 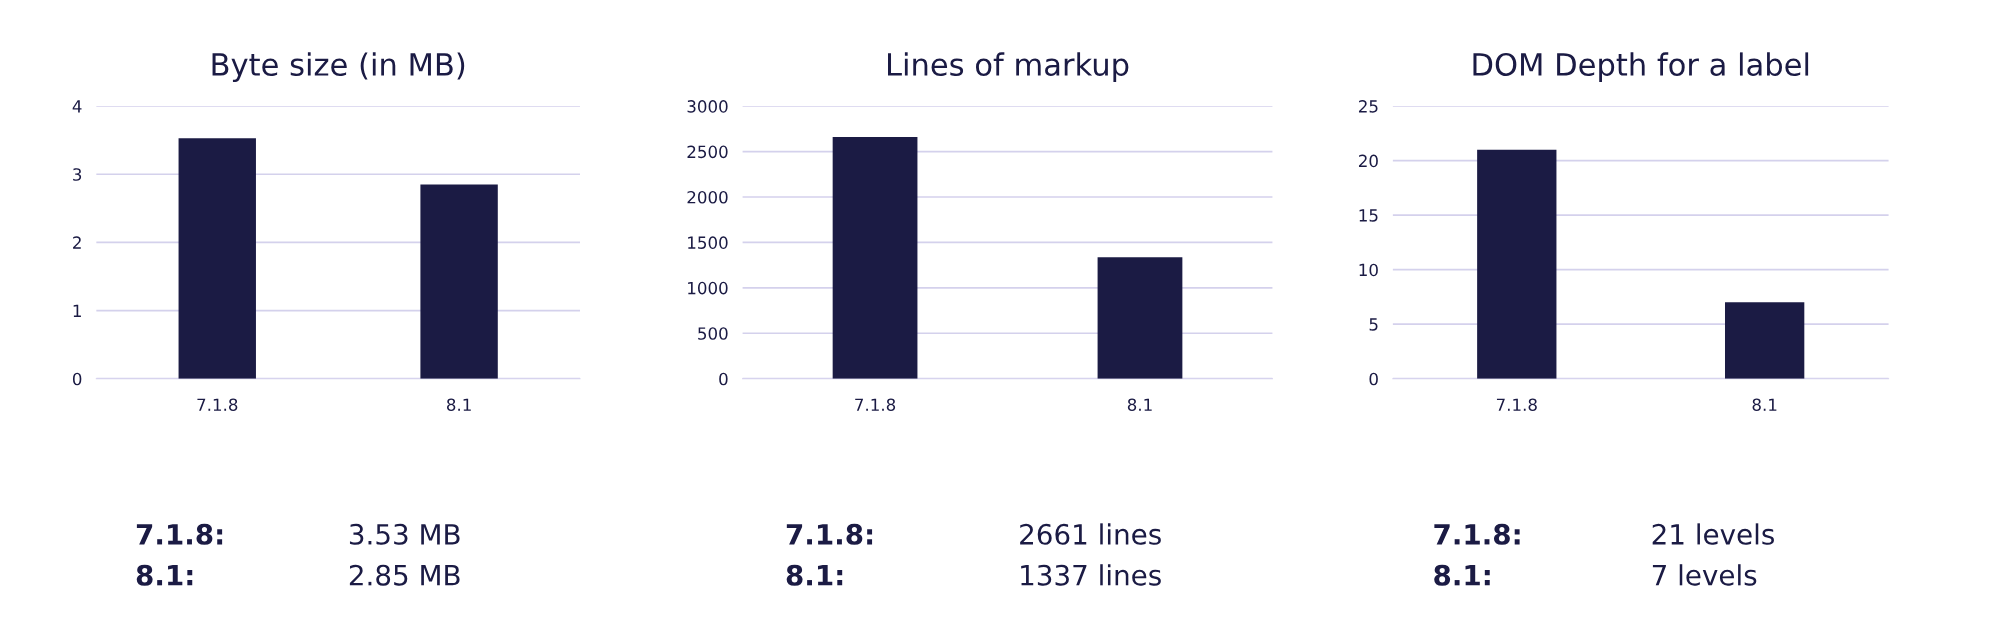 What do you see at coordinates (77, 242) in the screenshot?
I see `y-tick-label: 2` at bounding box center [77, 242].